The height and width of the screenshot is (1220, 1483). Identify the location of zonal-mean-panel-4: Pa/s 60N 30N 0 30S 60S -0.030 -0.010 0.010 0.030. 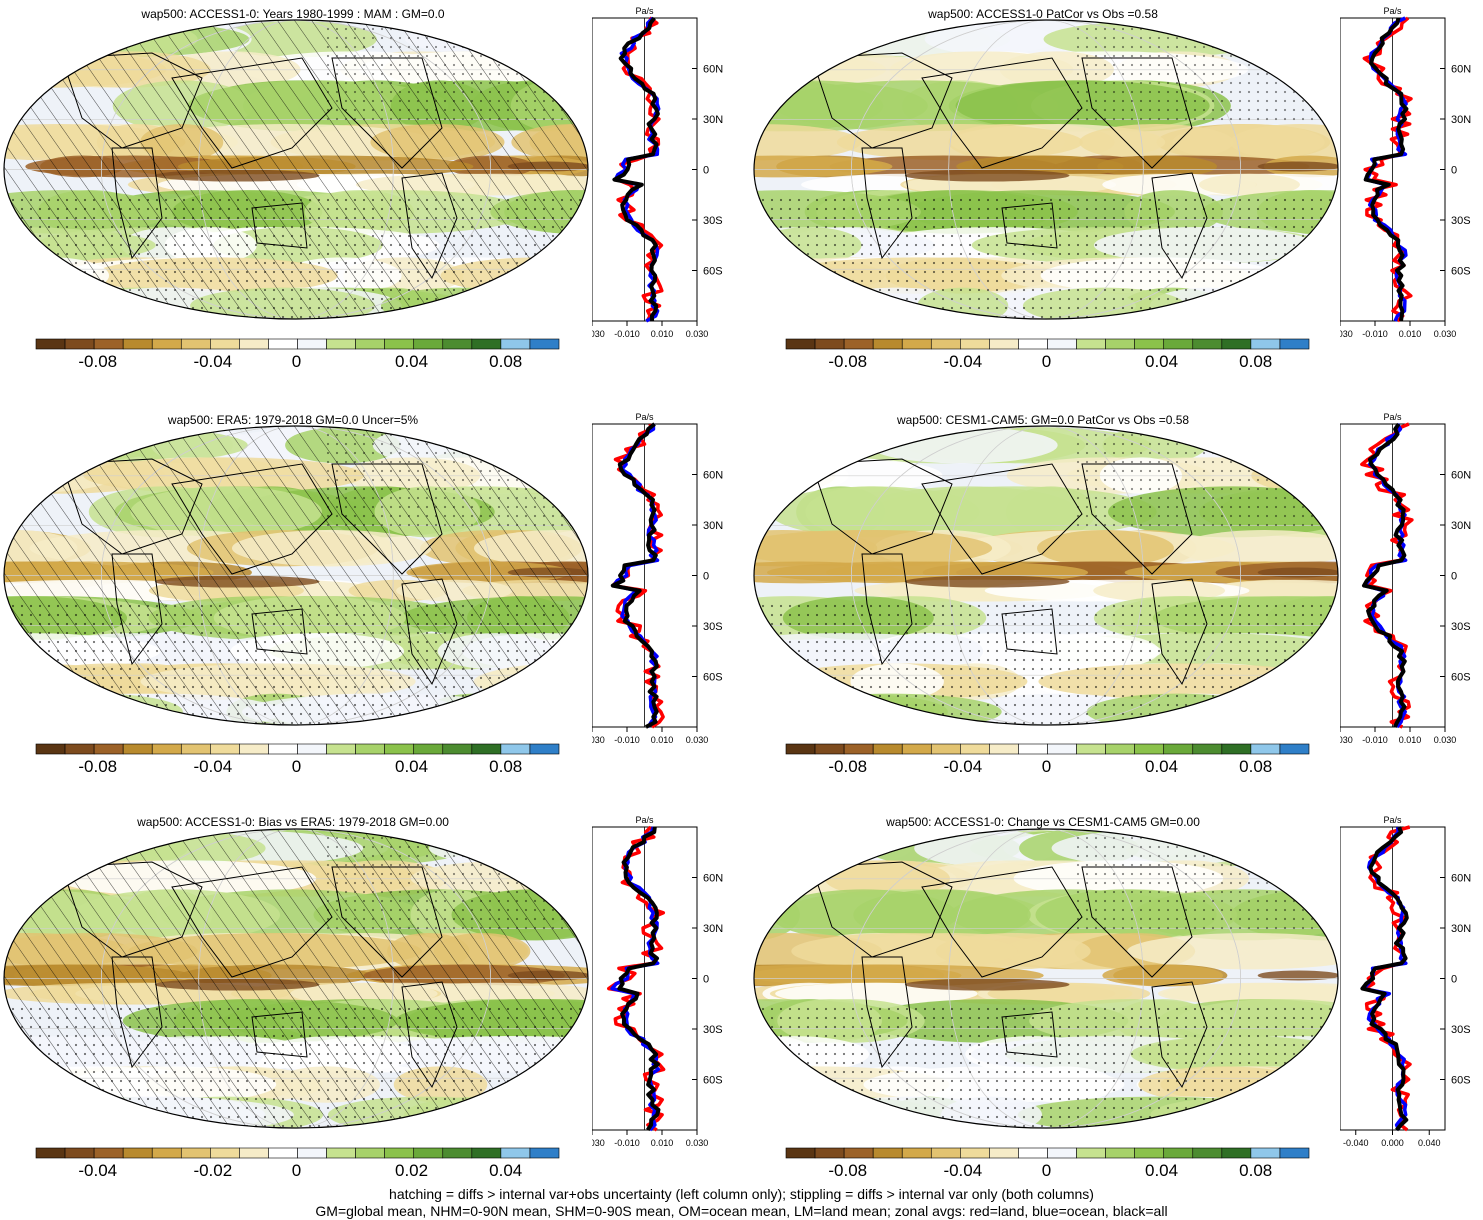
(1405, 577).